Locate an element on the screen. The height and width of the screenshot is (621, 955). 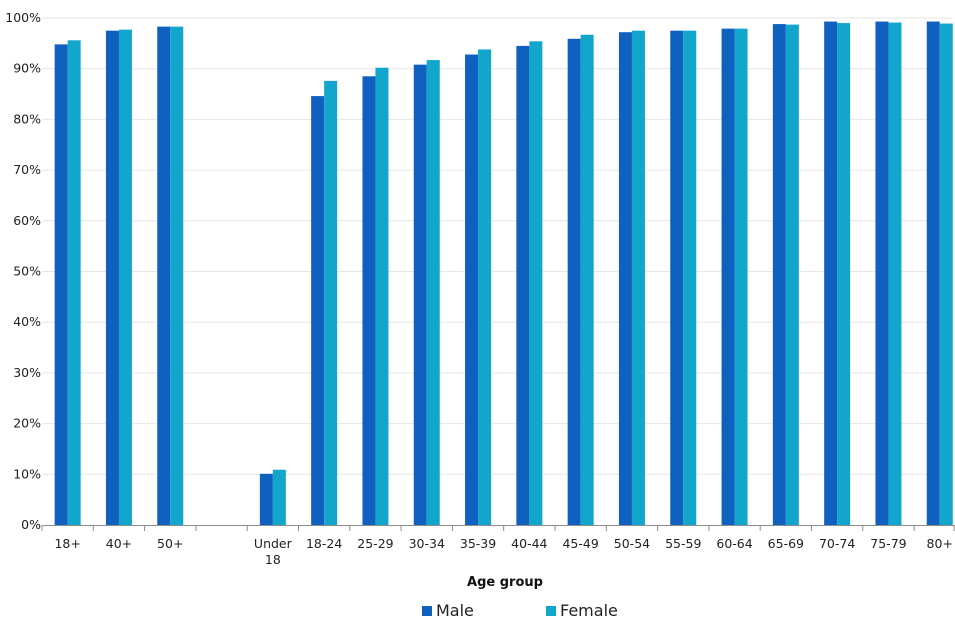
x-tick-label: 18+ is located at coordinates (67, 543).